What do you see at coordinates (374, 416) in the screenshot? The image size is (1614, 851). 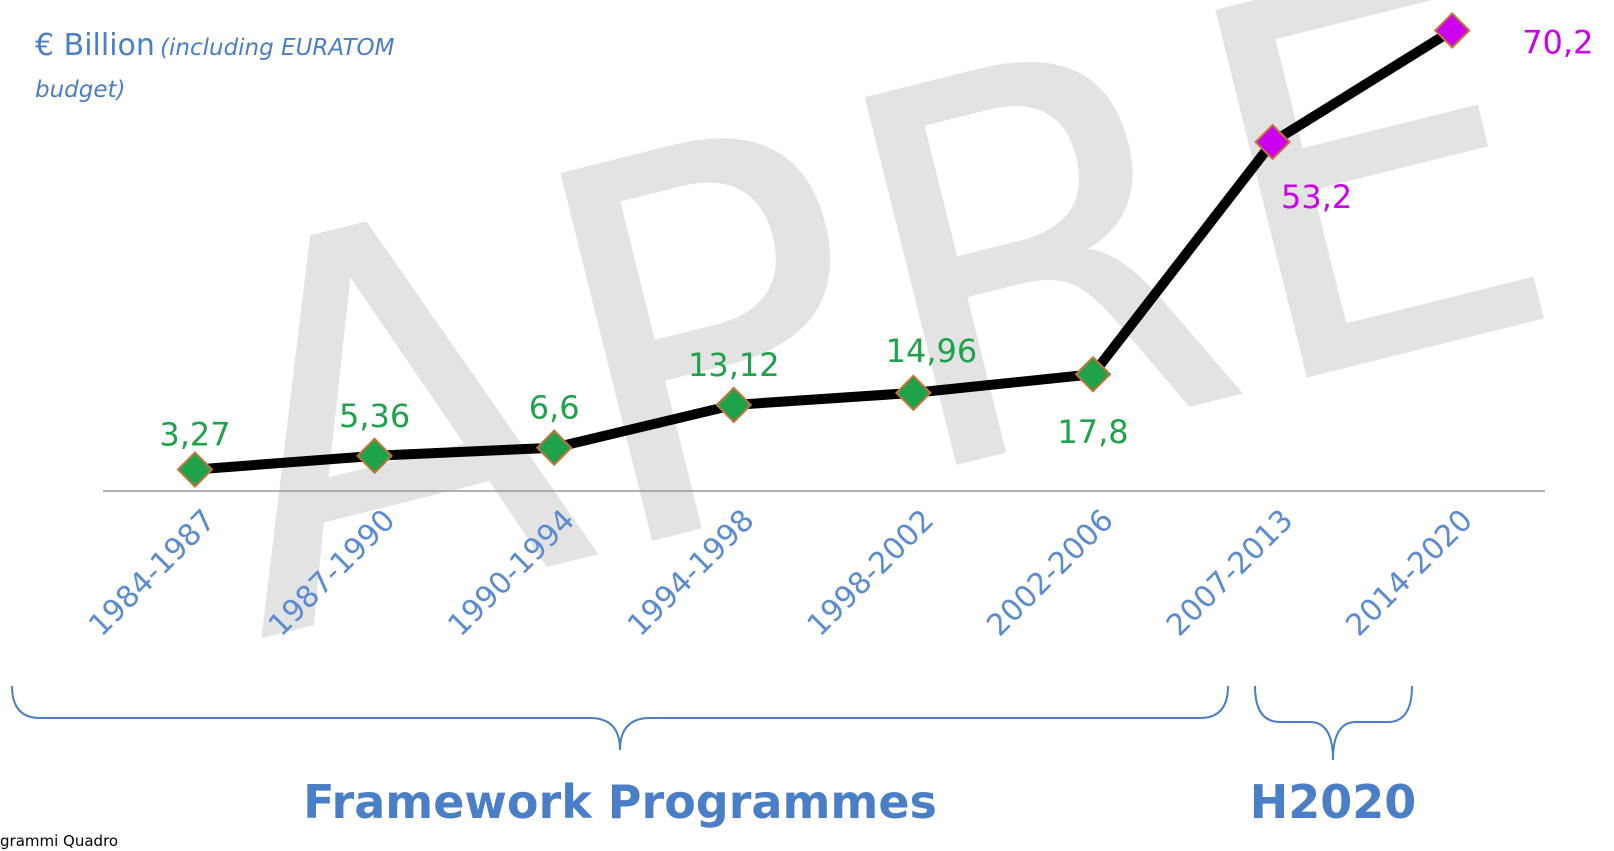 I see `data-label: 5,36` at bounding box center [374, 416].